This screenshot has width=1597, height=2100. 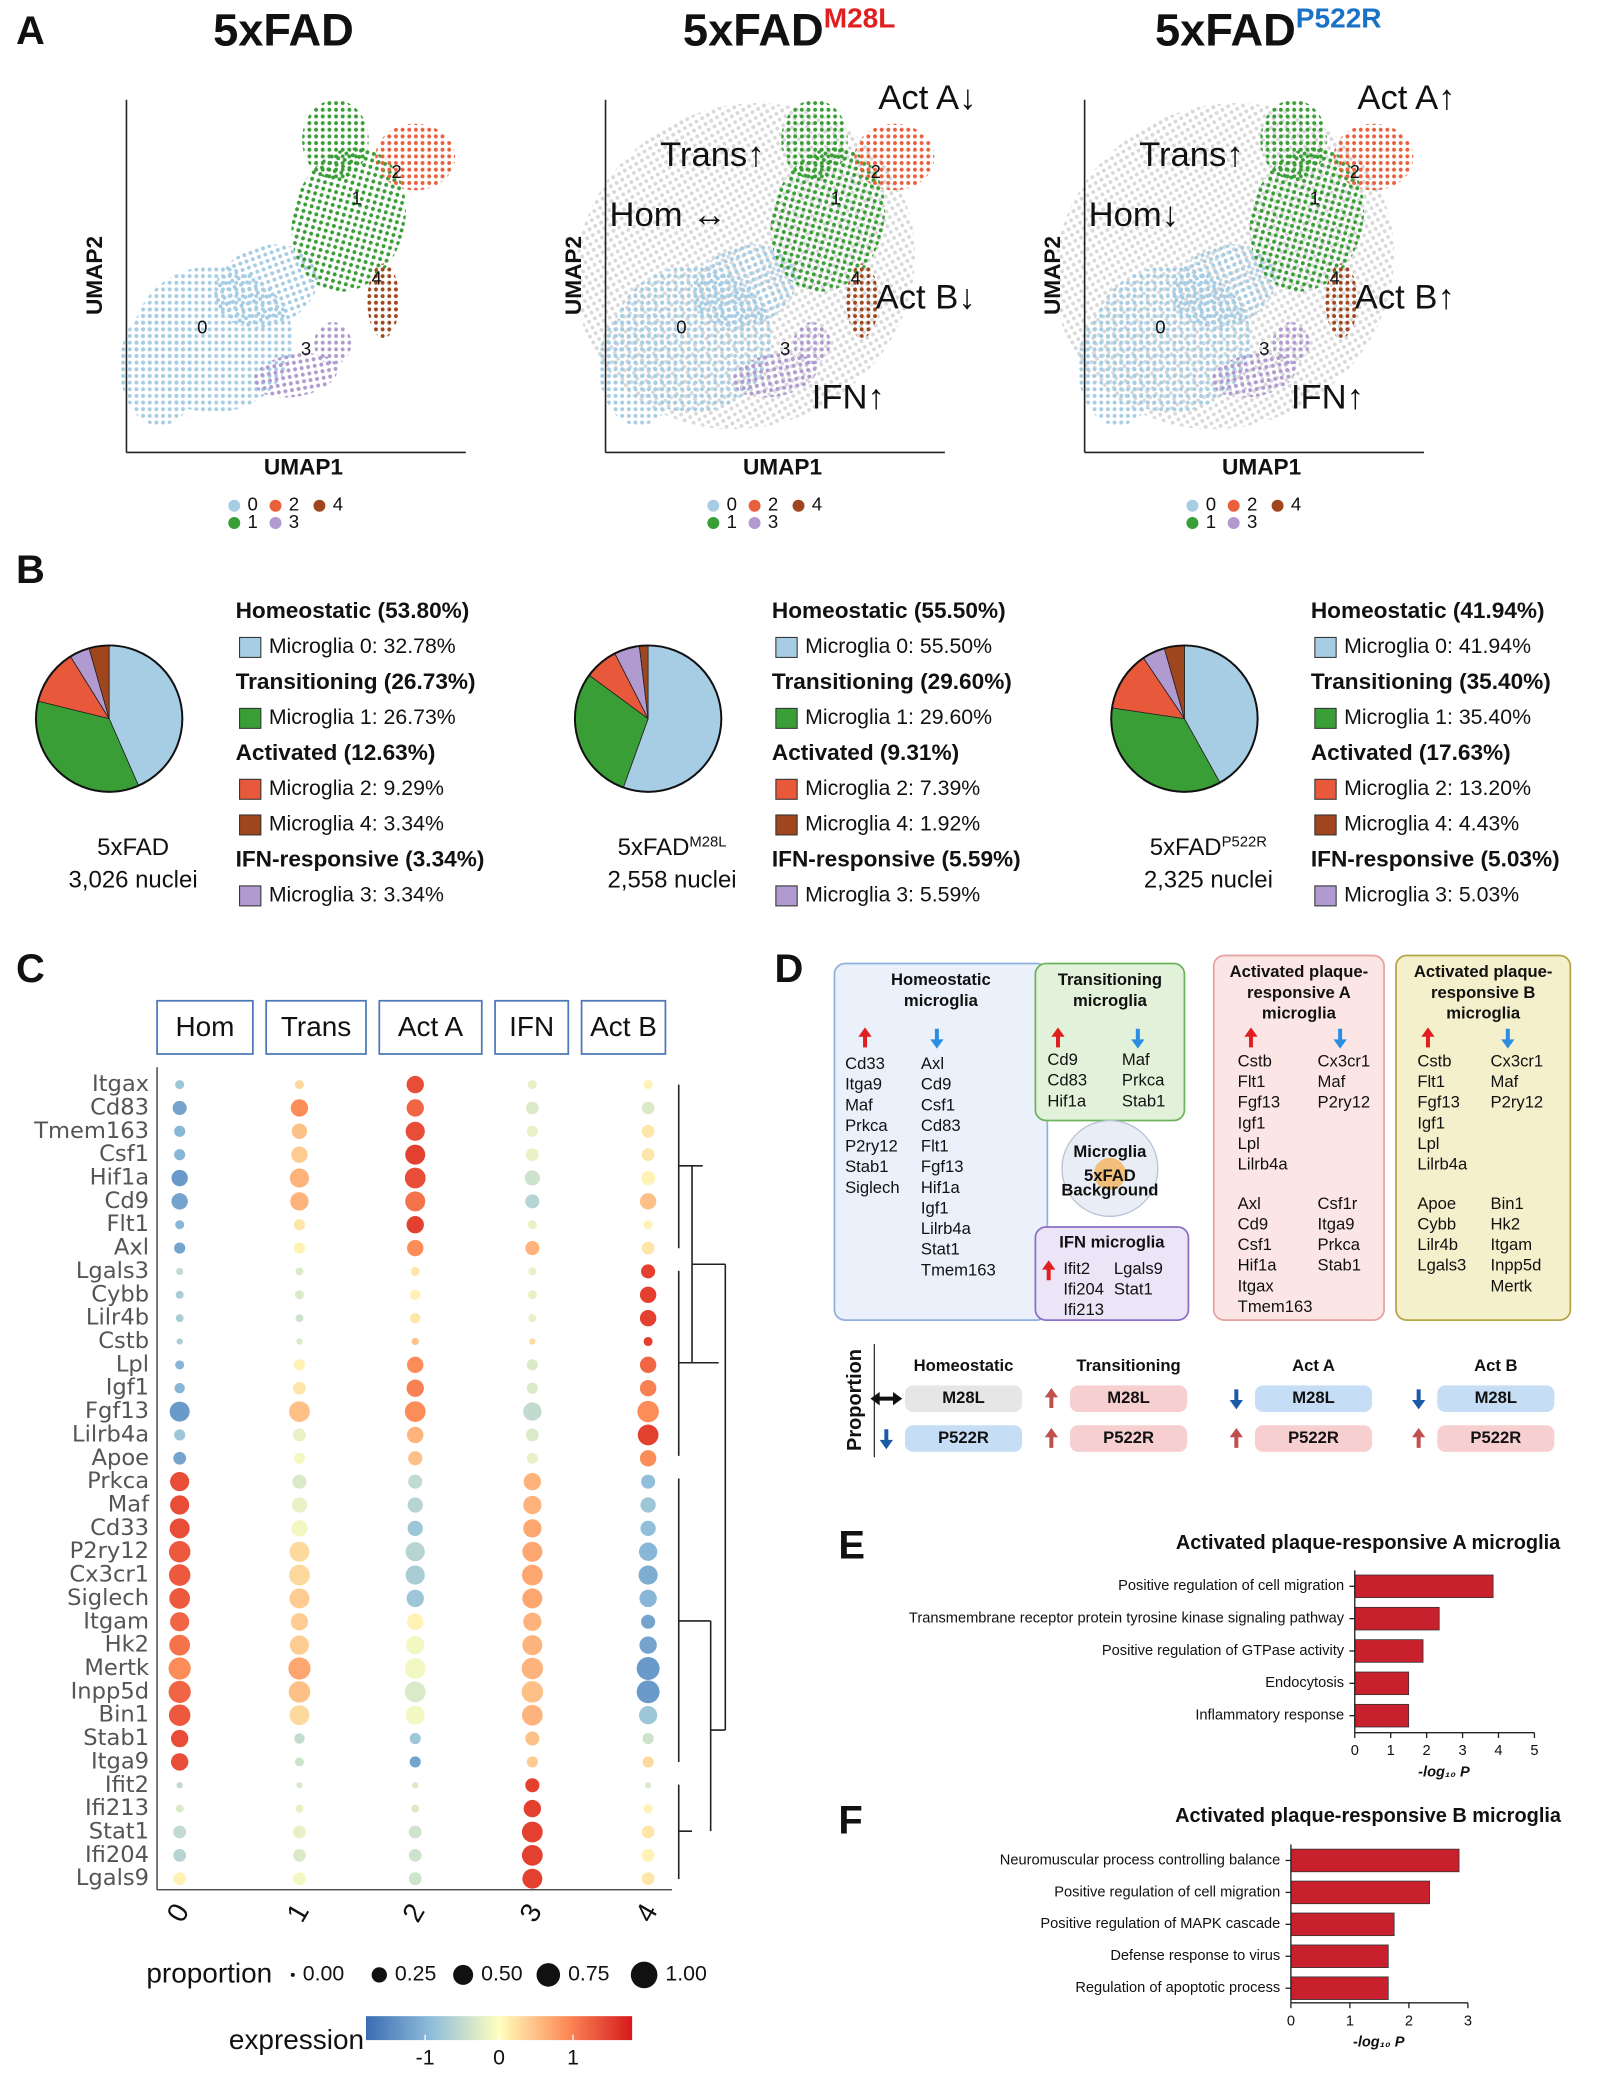 What do you see at coordinates (117, 1855) in the screenshot?
I see `gene-label: Ifi204` at bounding box center [117, 1855].